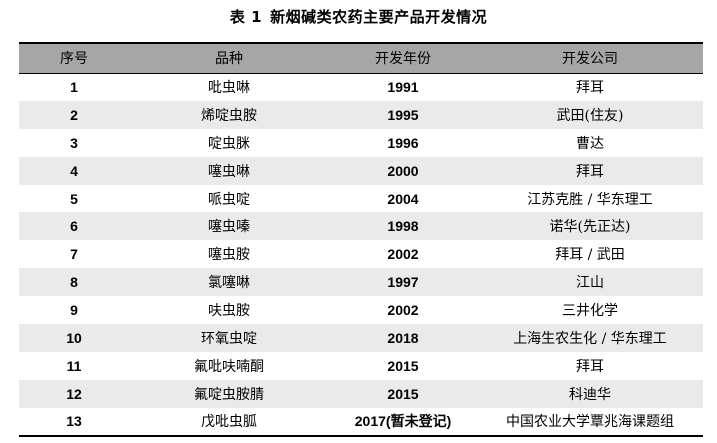  I want to click on cell-number: 9, so click(74, 310).